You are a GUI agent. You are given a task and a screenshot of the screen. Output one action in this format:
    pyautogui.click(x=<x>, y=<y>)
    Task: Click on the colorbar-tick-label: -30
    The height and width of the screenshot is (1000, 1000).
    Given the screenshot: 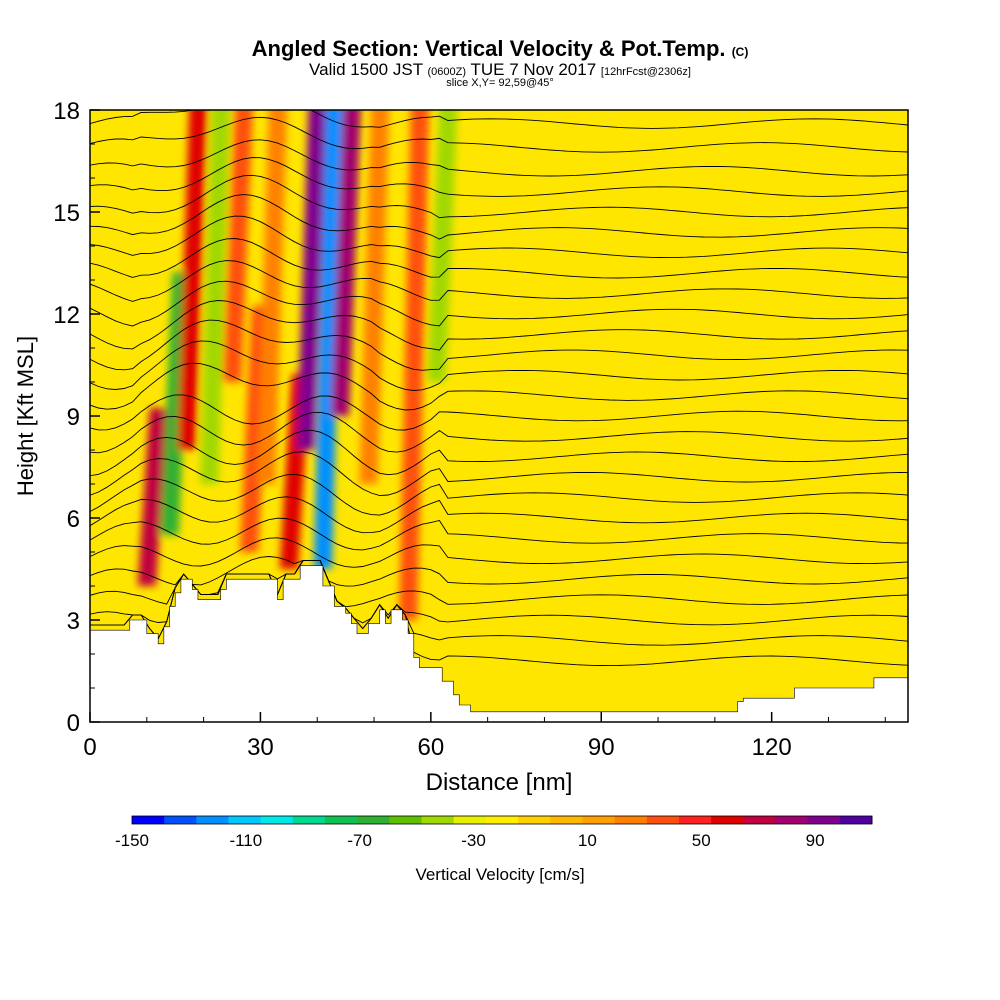 What is the action you would take?
    pyautogui.click(x=473, y=840)
    